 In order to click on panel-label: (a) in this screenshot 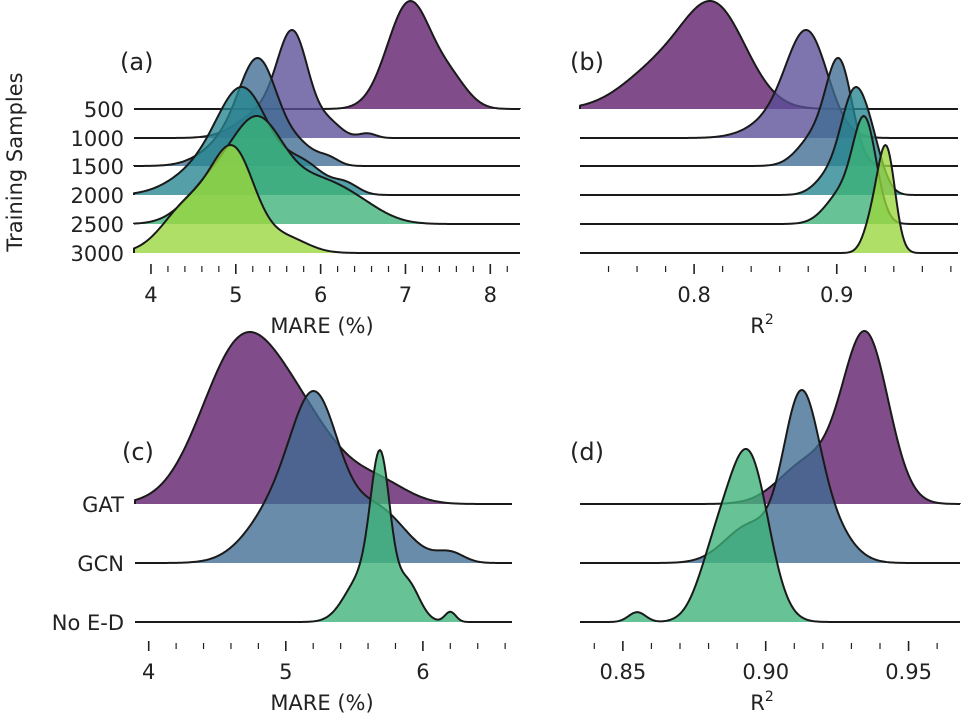, I will do `click(136, 62)`.